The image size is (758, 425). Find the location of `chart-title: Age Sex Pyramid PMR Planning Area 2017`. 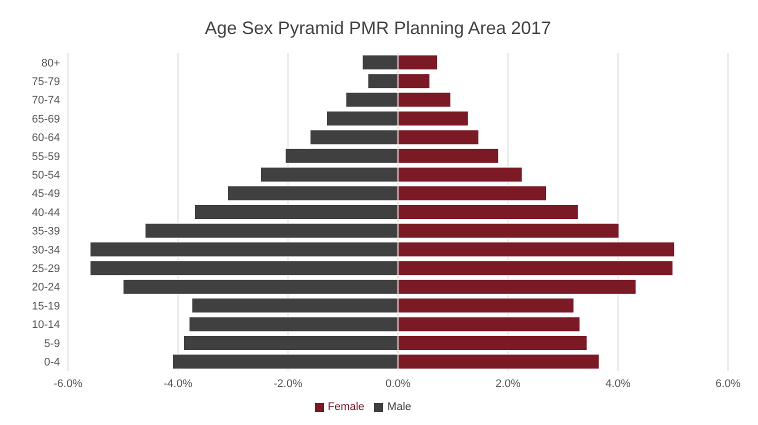

chart-title: Age Sex Pyramid PMR Planning Area 2017 is located at coordinates (378, 28).